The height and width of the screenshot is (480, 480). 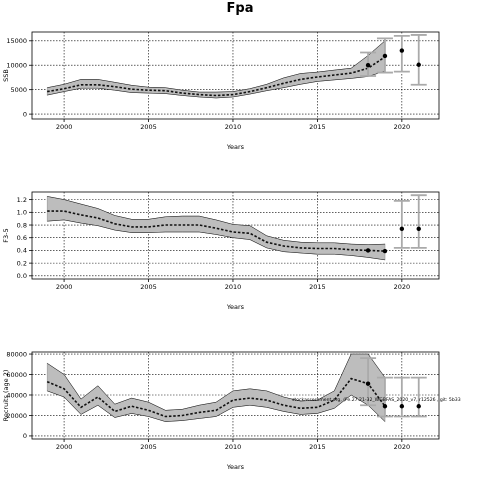 I want to click on y-tick-label: 60000, so click(x=16, y=375).